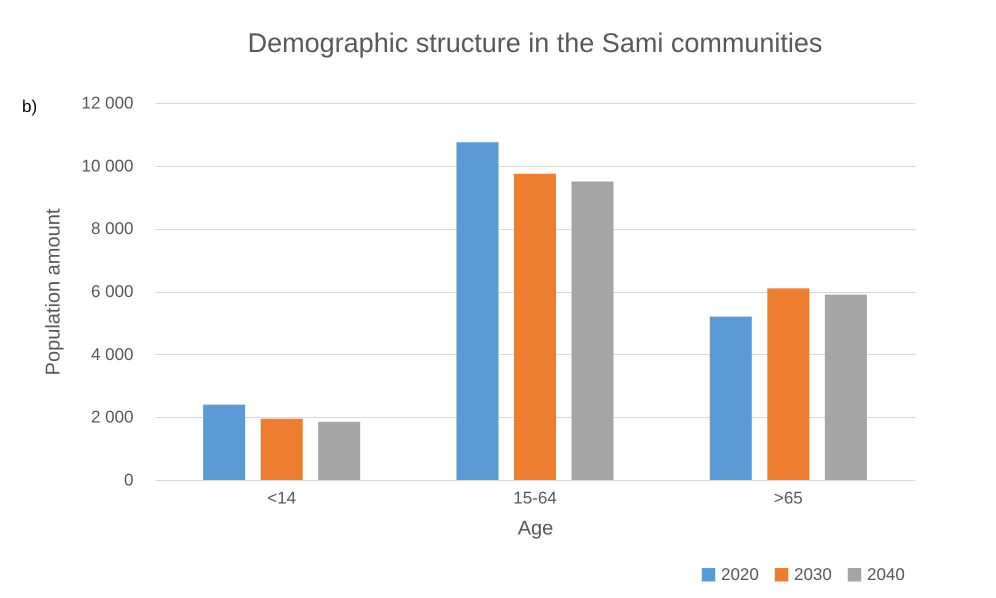 This screenshot has width=996, height=598. I want to click on y-tick-label: 6 000, so click(112, 291).